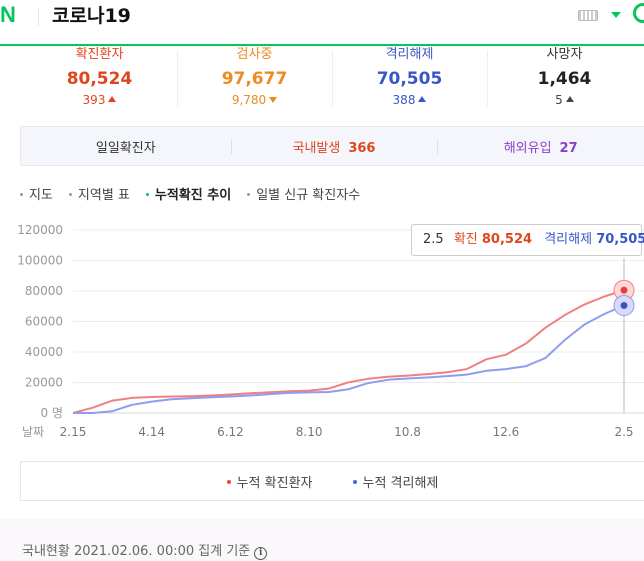 The width and height of the screenshot is (644, 561). What do you see at coordinates (594, 239) in the screenshot?
I see `tooltip-released: 격리해제 70,505` at bounding box center [594, 239].